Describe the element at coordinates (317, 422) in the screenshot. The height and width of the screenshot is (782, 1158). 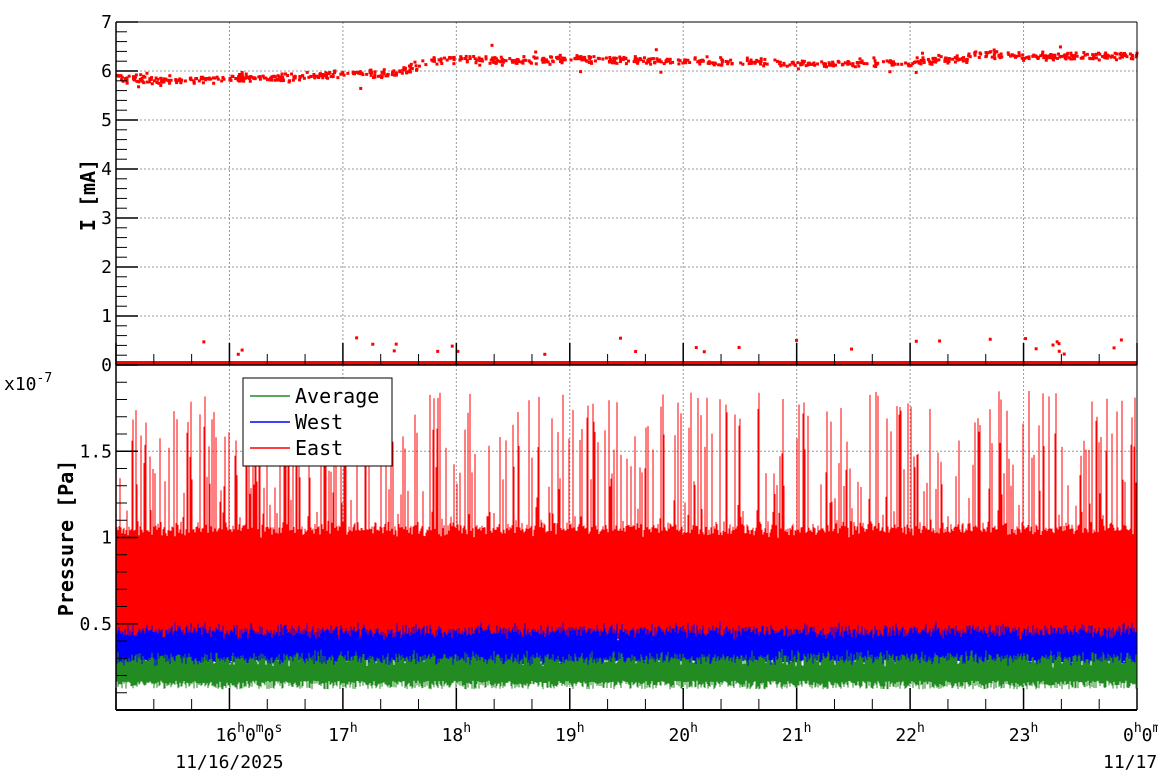
I see `legend: Average West East` at that location.